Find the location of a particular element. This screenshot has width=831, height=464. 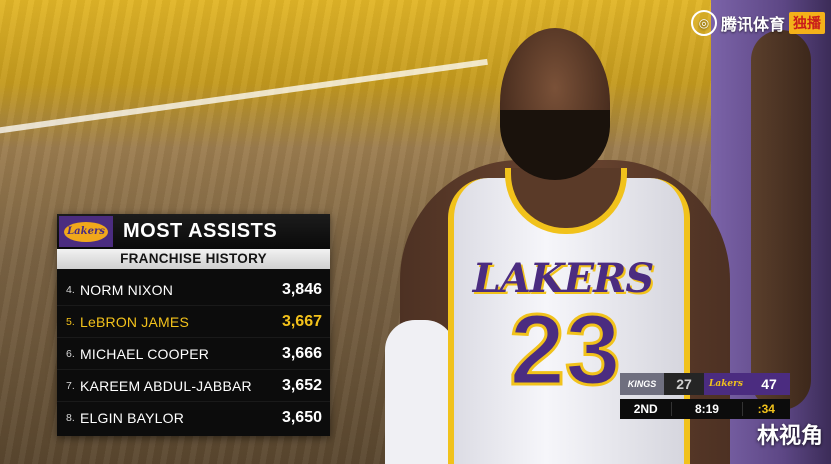

shot-clock: :34 is located at coordinates (766, 409).